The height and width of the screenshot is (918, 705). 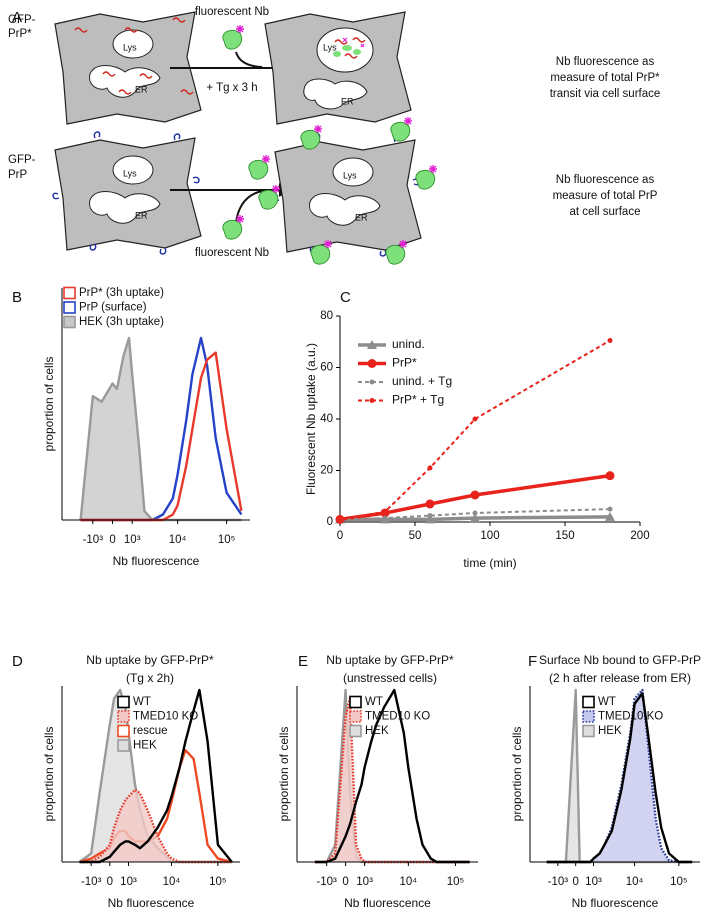 What do you see at coordinates (390, 678) in the screenshot?
I see `chart-subtitle: (unstressed cells)` at bounding box center [390, 678].